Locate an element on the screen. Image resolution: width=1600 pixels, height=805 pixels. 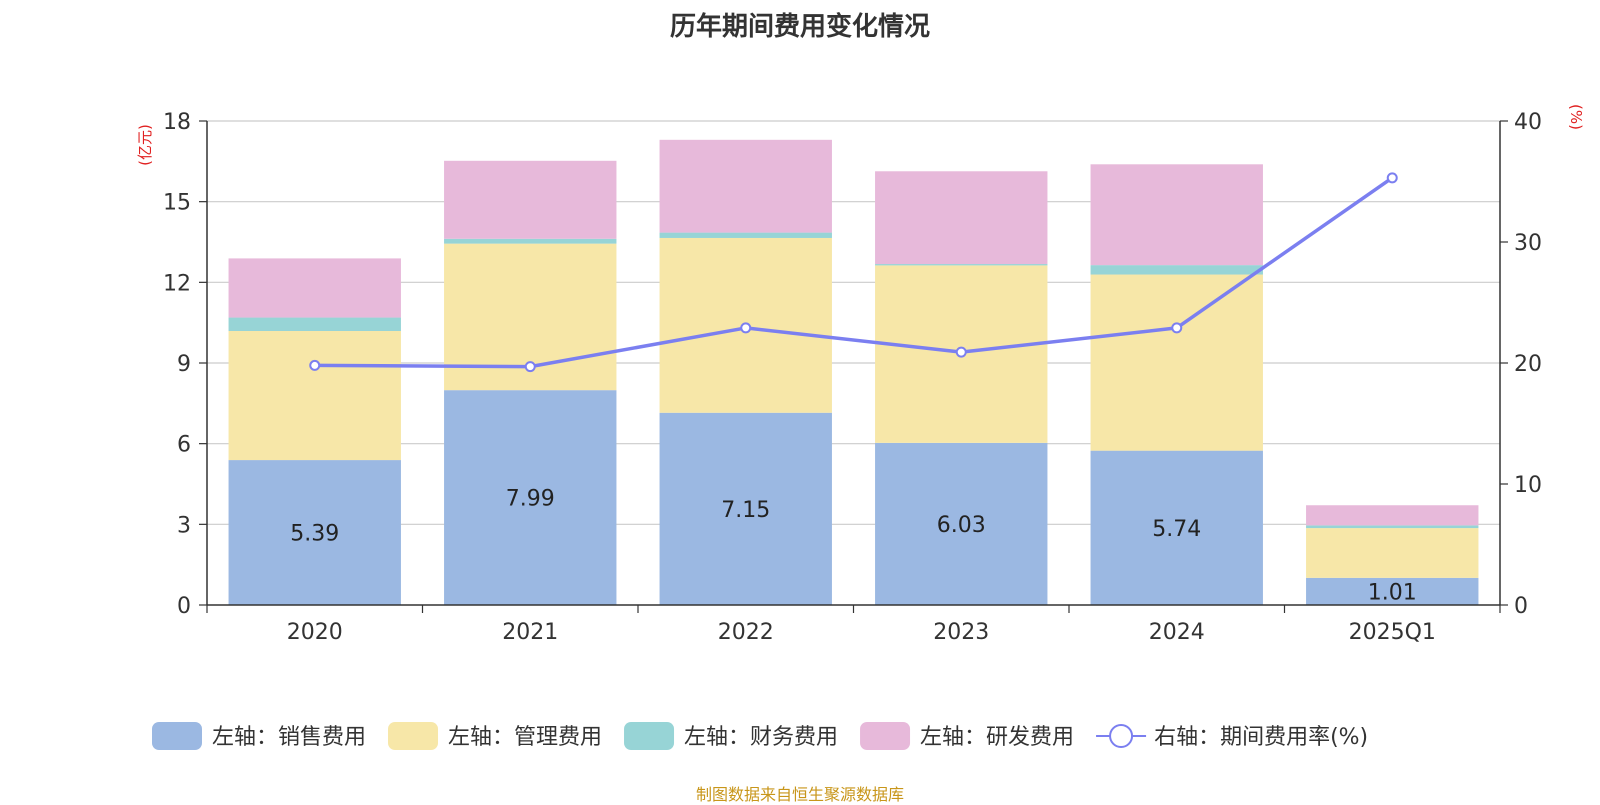
bar-value-label: 7.99 is located at coordinates (530, 499).